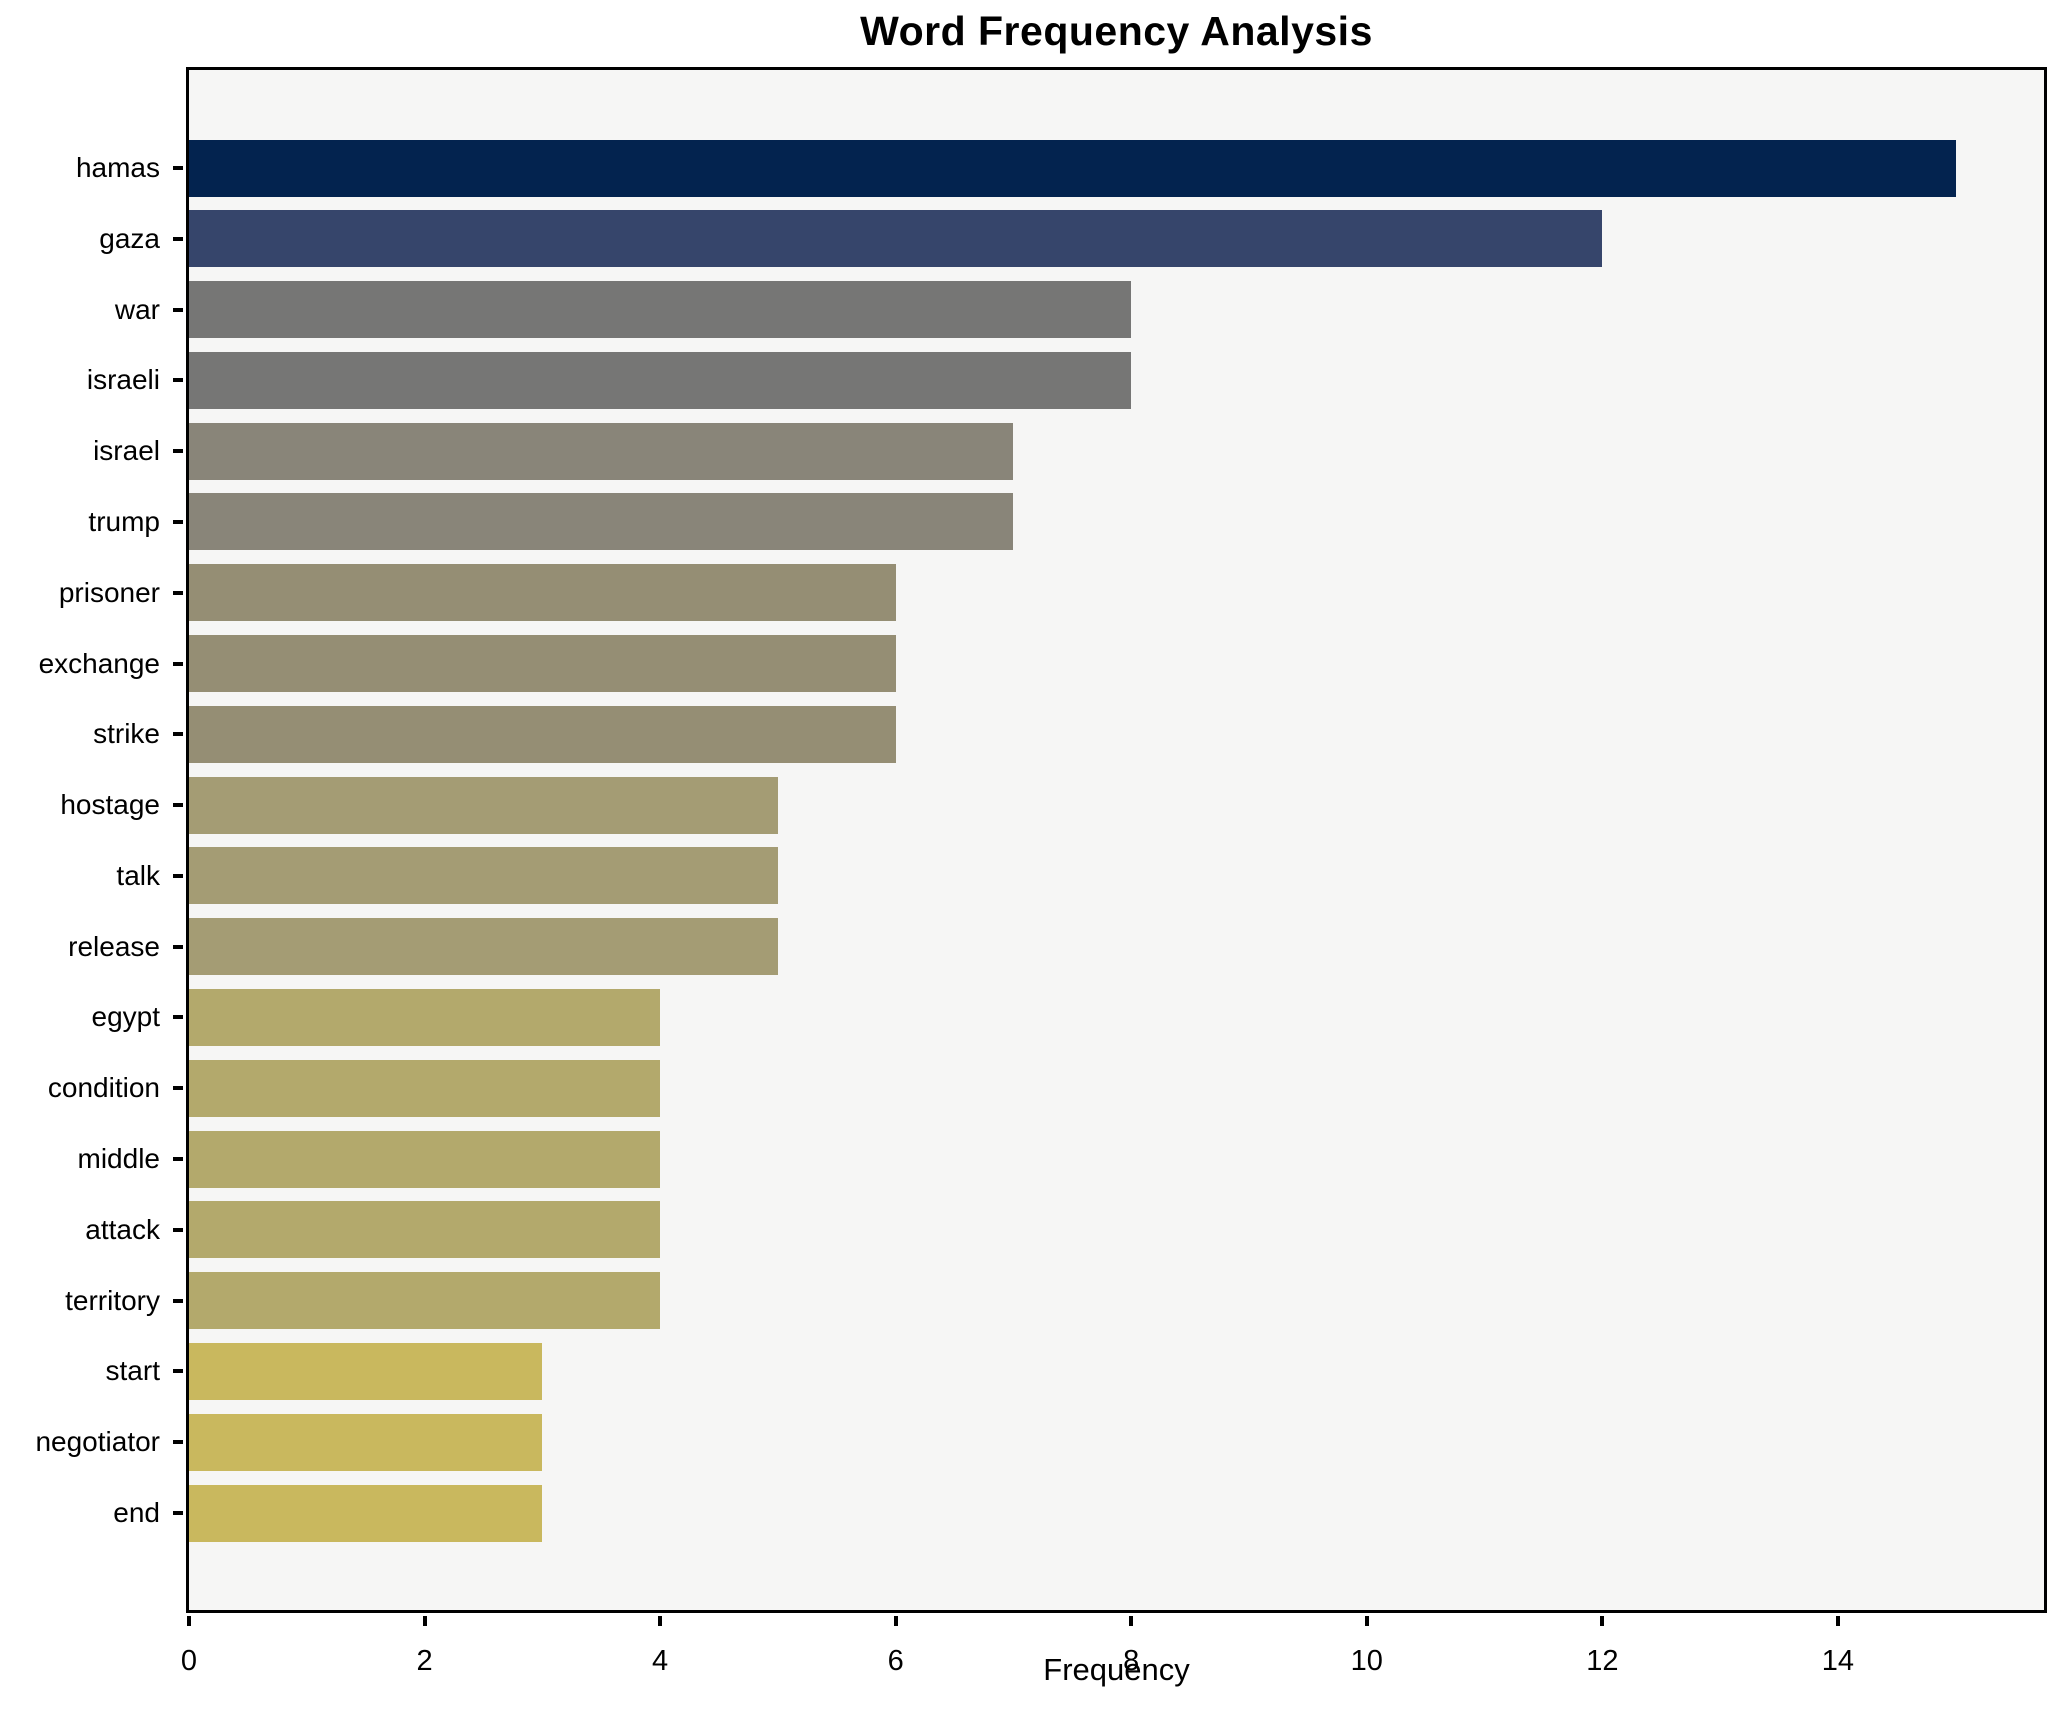 The height and width of the screenshot is (1722, 2067). What do you see at coordinates (896, 239) in the screenshot?
I see `bar-gaza` at bounding box center [896, 239].